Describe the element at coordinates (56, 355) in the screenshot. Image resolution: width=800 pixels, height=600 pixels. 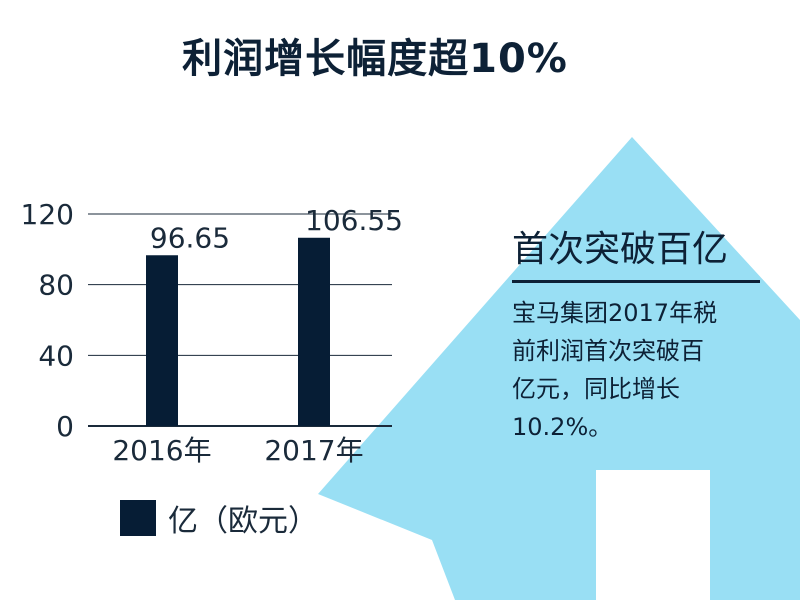
I see `y-tick-label: 40` at that location.